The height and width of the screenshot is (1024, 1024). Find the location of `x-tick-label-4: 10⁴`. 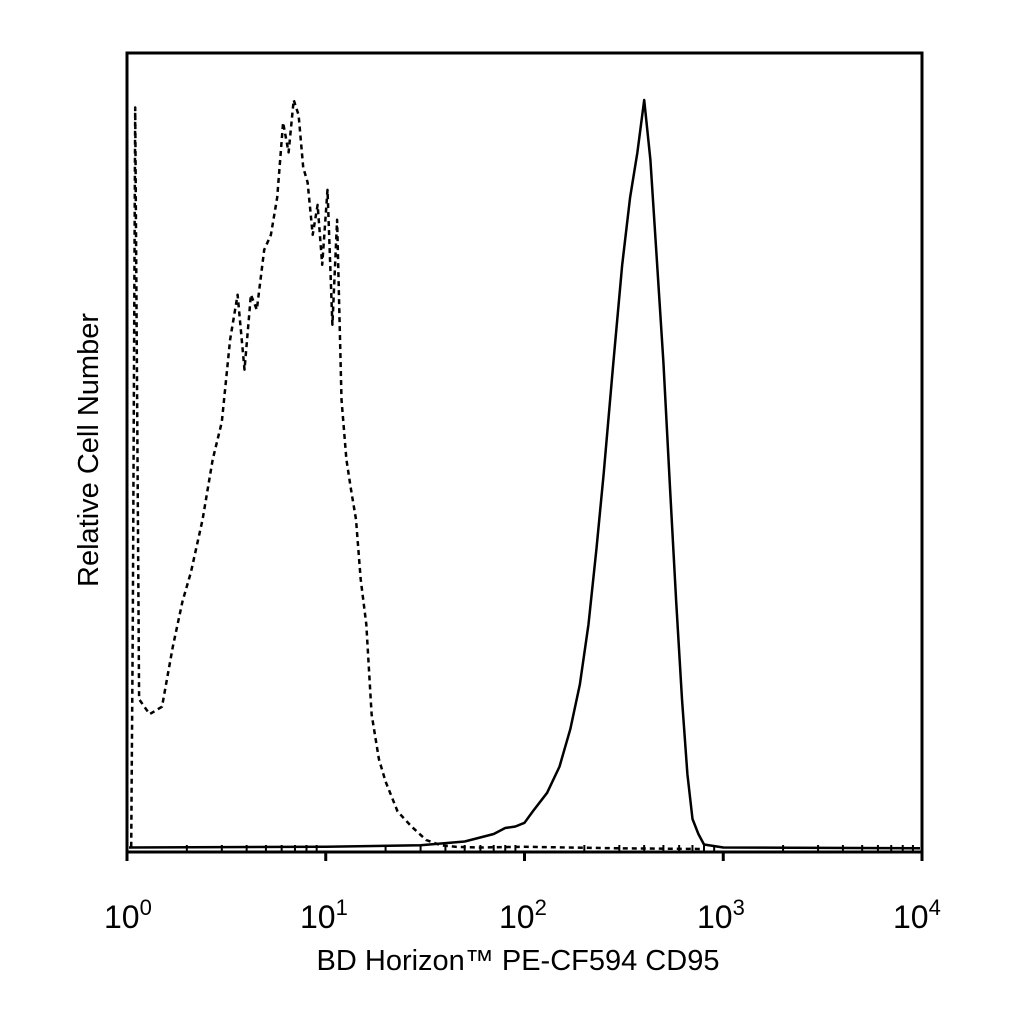

x-tick-label-4: 10⁴ is located at coordinates (917, 915).